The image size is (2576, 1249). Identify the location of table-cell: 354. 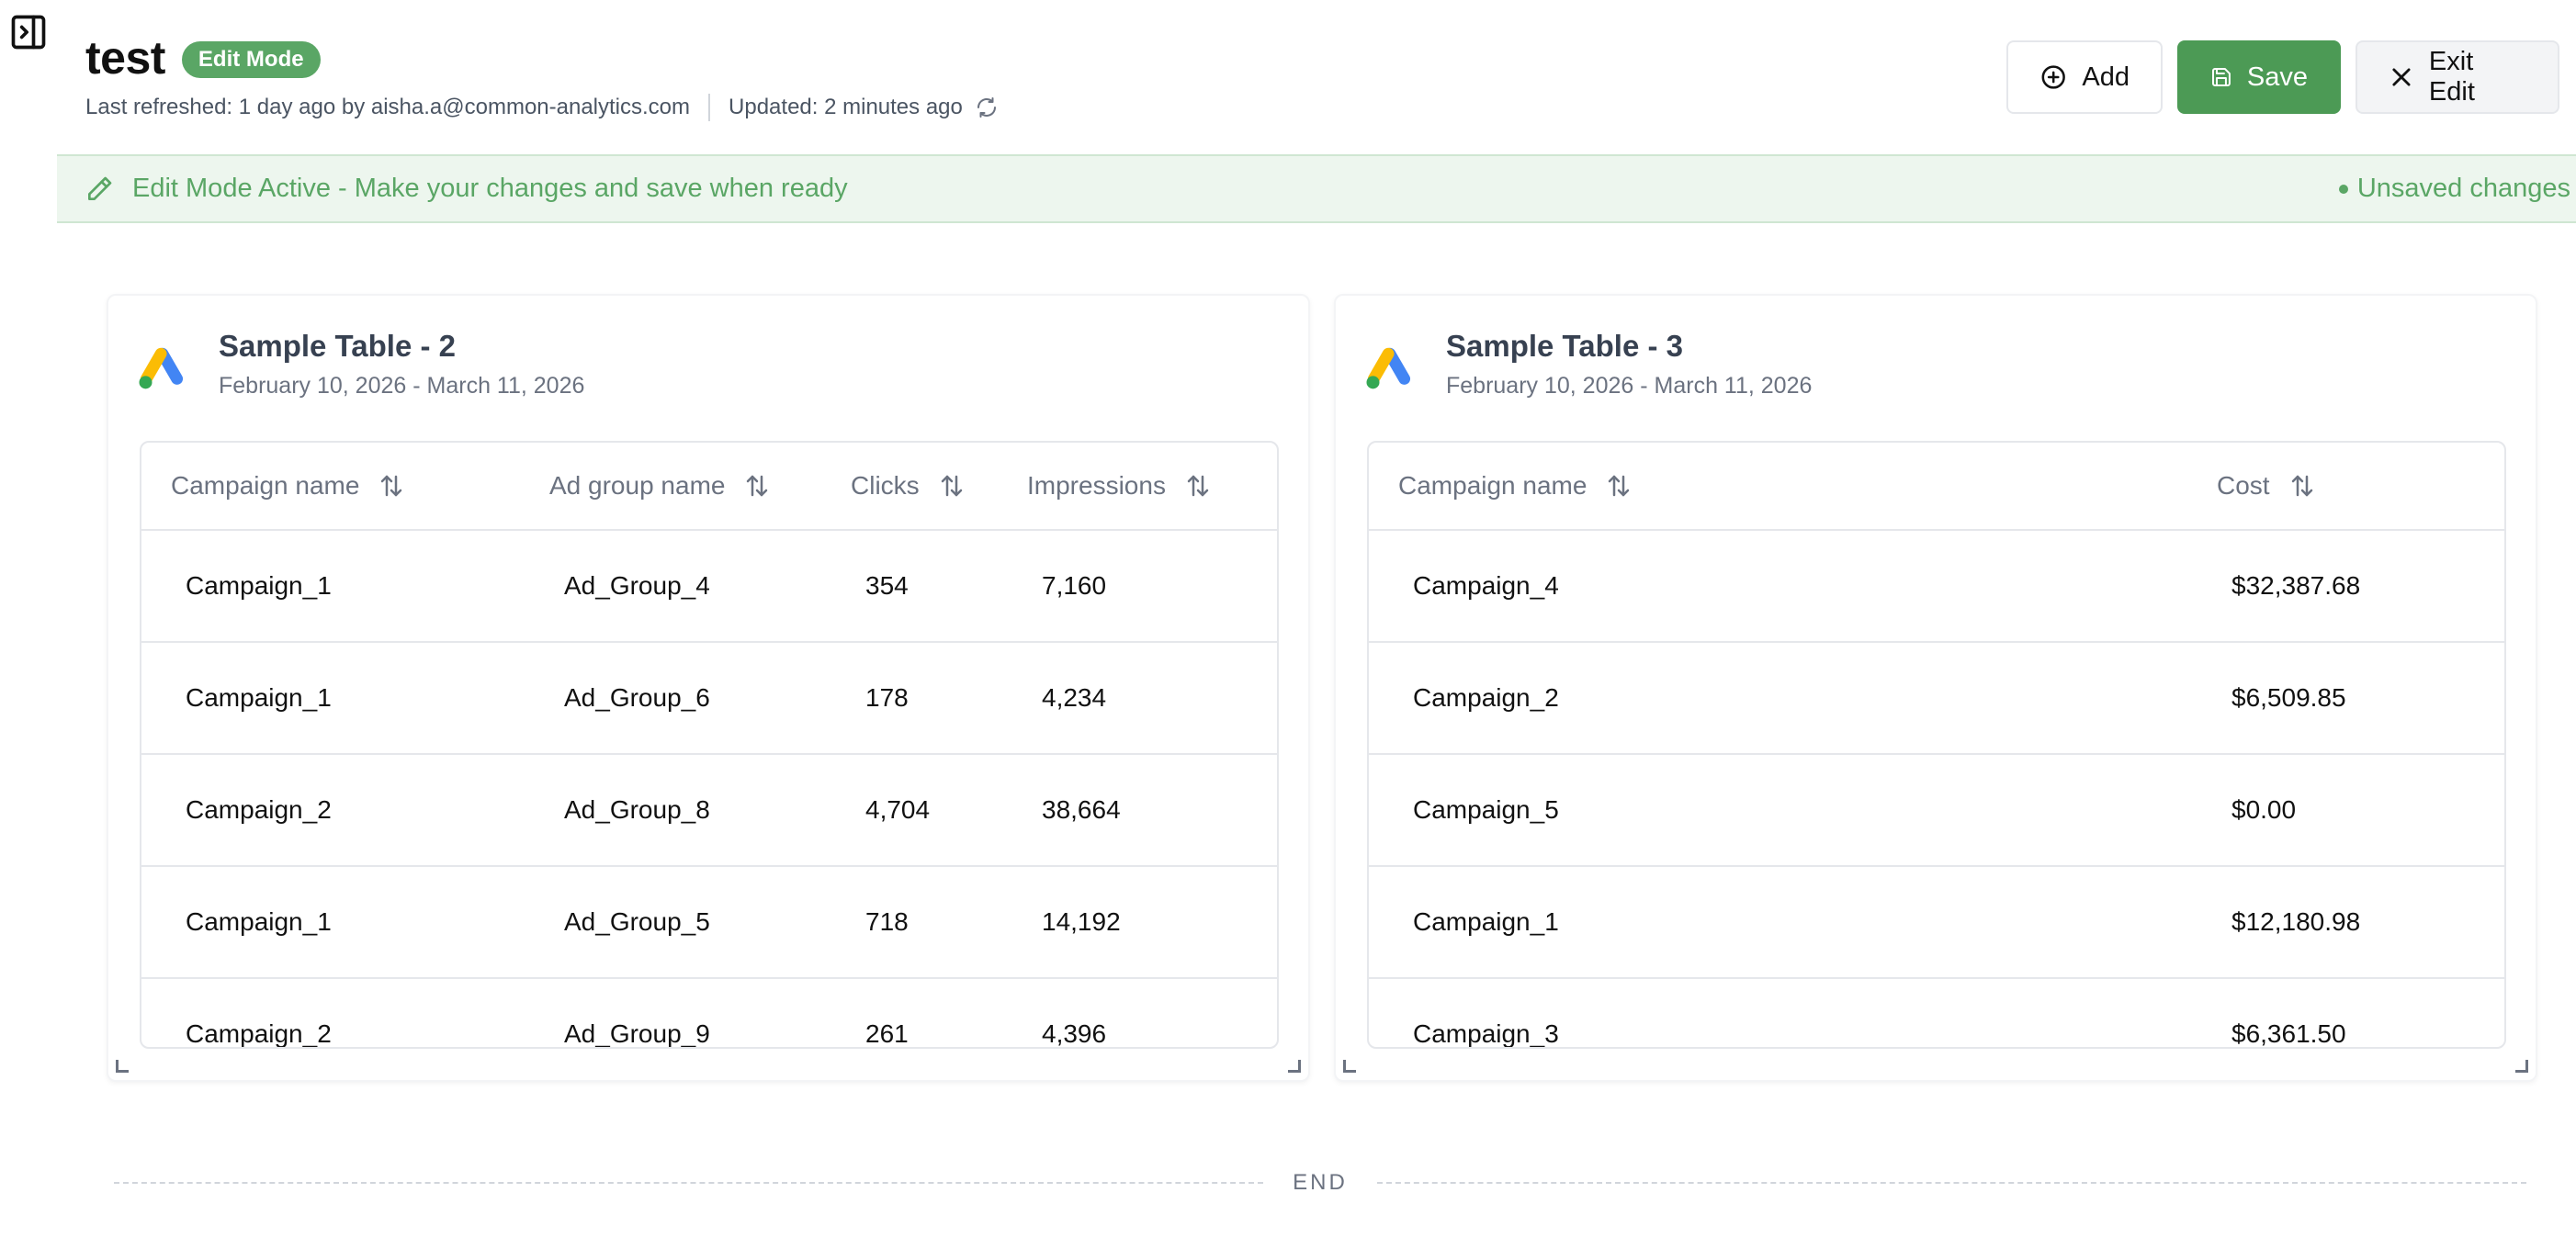
(887, 585).